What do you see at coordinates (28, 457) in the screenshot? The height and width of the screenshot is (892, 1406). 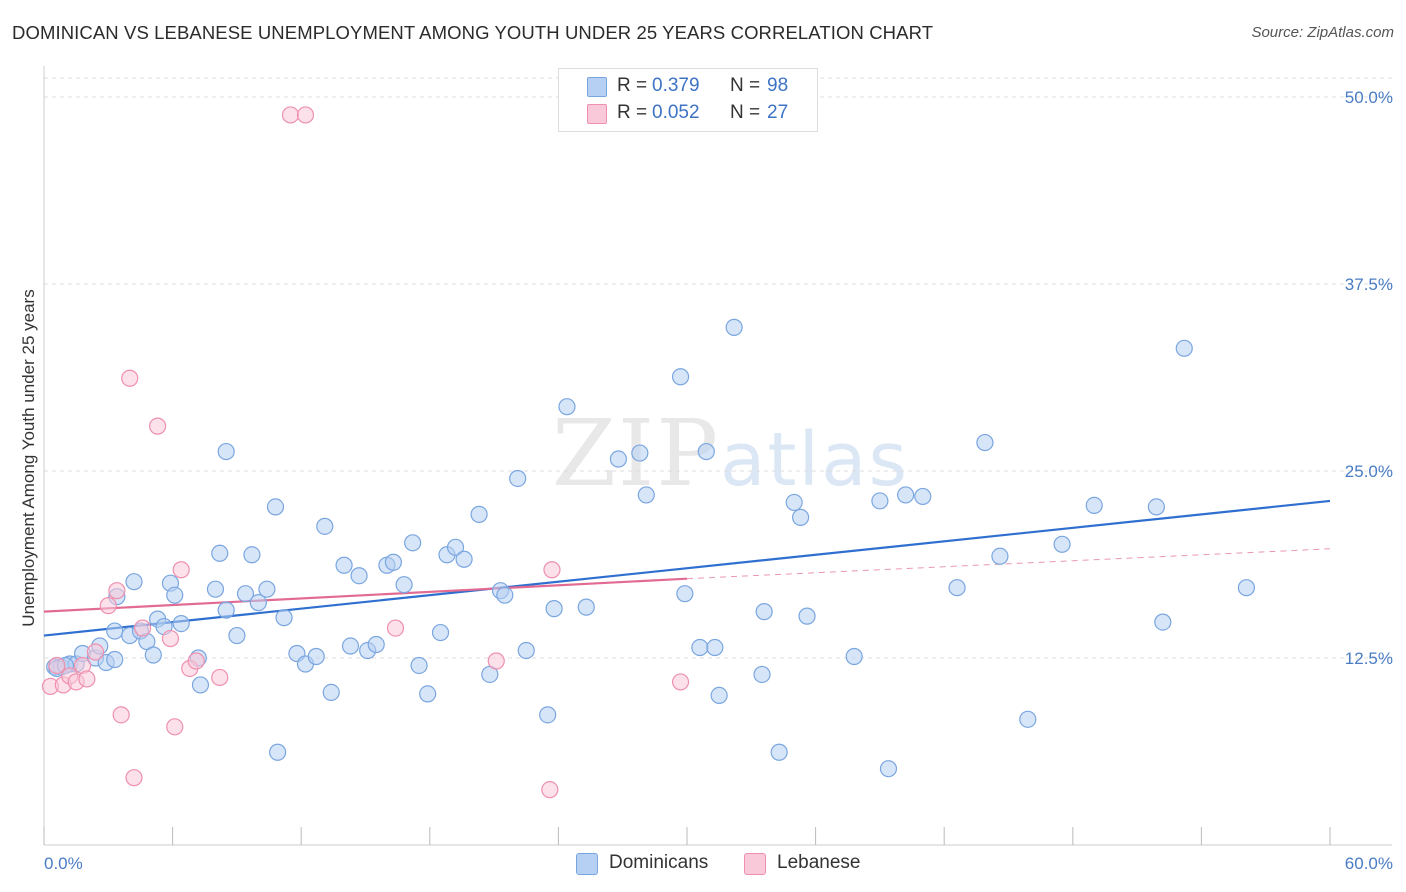 I see `y-axis-label: Unemployment Among Youth under 25 years` at bounding box center [28, 457].